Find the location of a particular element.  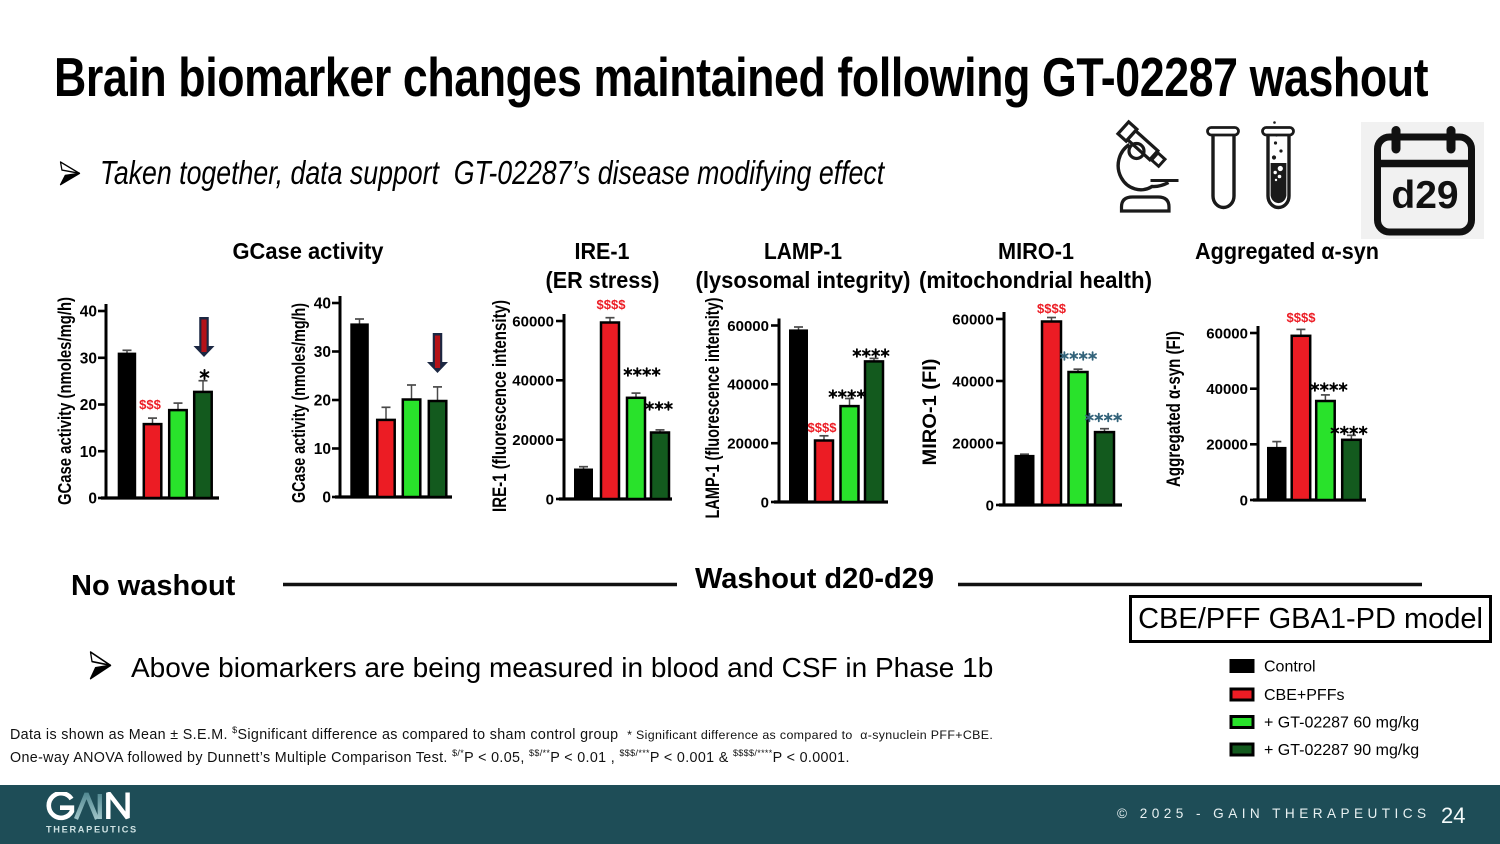

svg-text: (lysosomal integrity) is located at coordinates (803, 280).